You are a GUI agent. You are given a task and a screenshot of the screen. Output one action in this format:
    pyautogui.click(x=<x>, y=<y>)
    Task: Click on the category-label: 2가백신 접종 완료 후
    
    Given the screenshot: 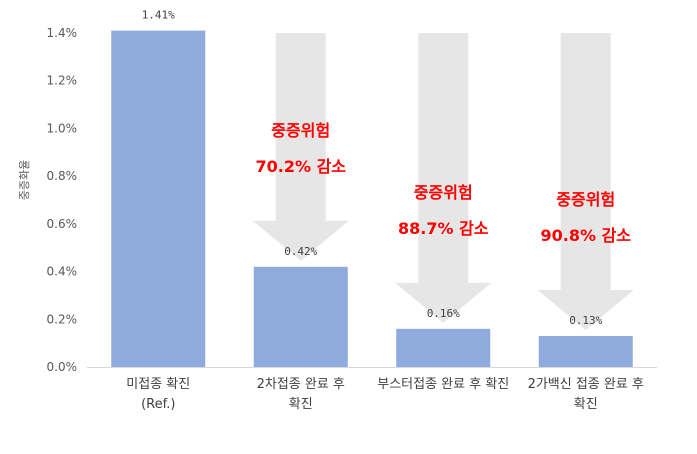 What is the action you would take?
    pyautogui.click(x=586, y=384)
    